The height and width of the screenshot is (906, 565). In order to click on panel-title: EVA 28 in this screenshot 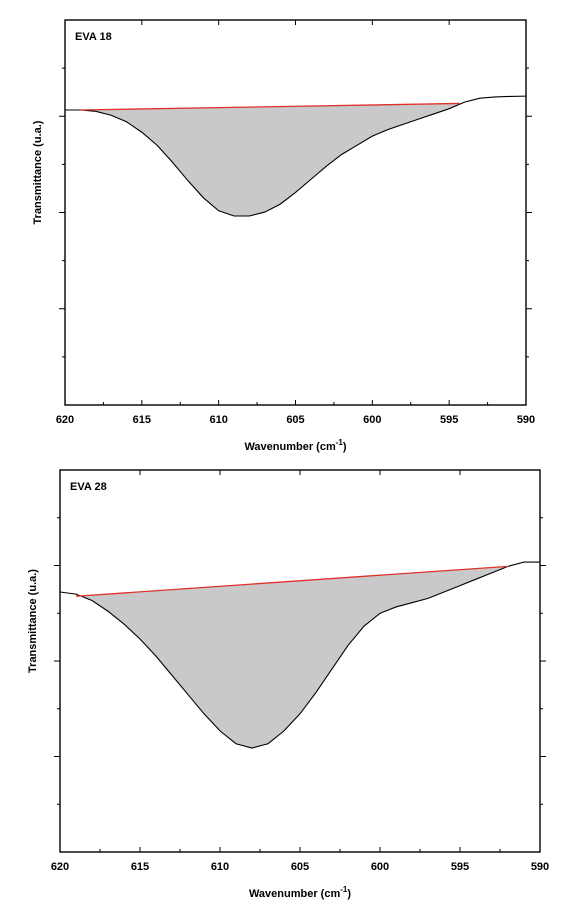, I will do `click(88, 487)`.